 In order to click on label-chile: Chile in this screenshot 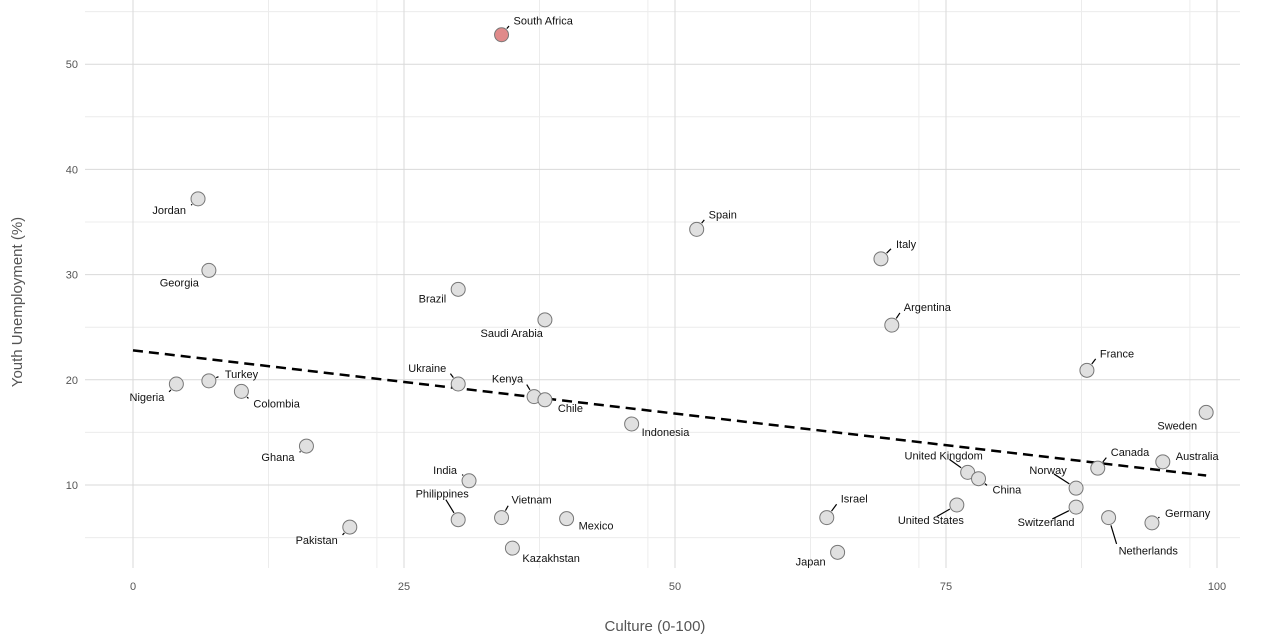, I will do `click(570, 409)`.